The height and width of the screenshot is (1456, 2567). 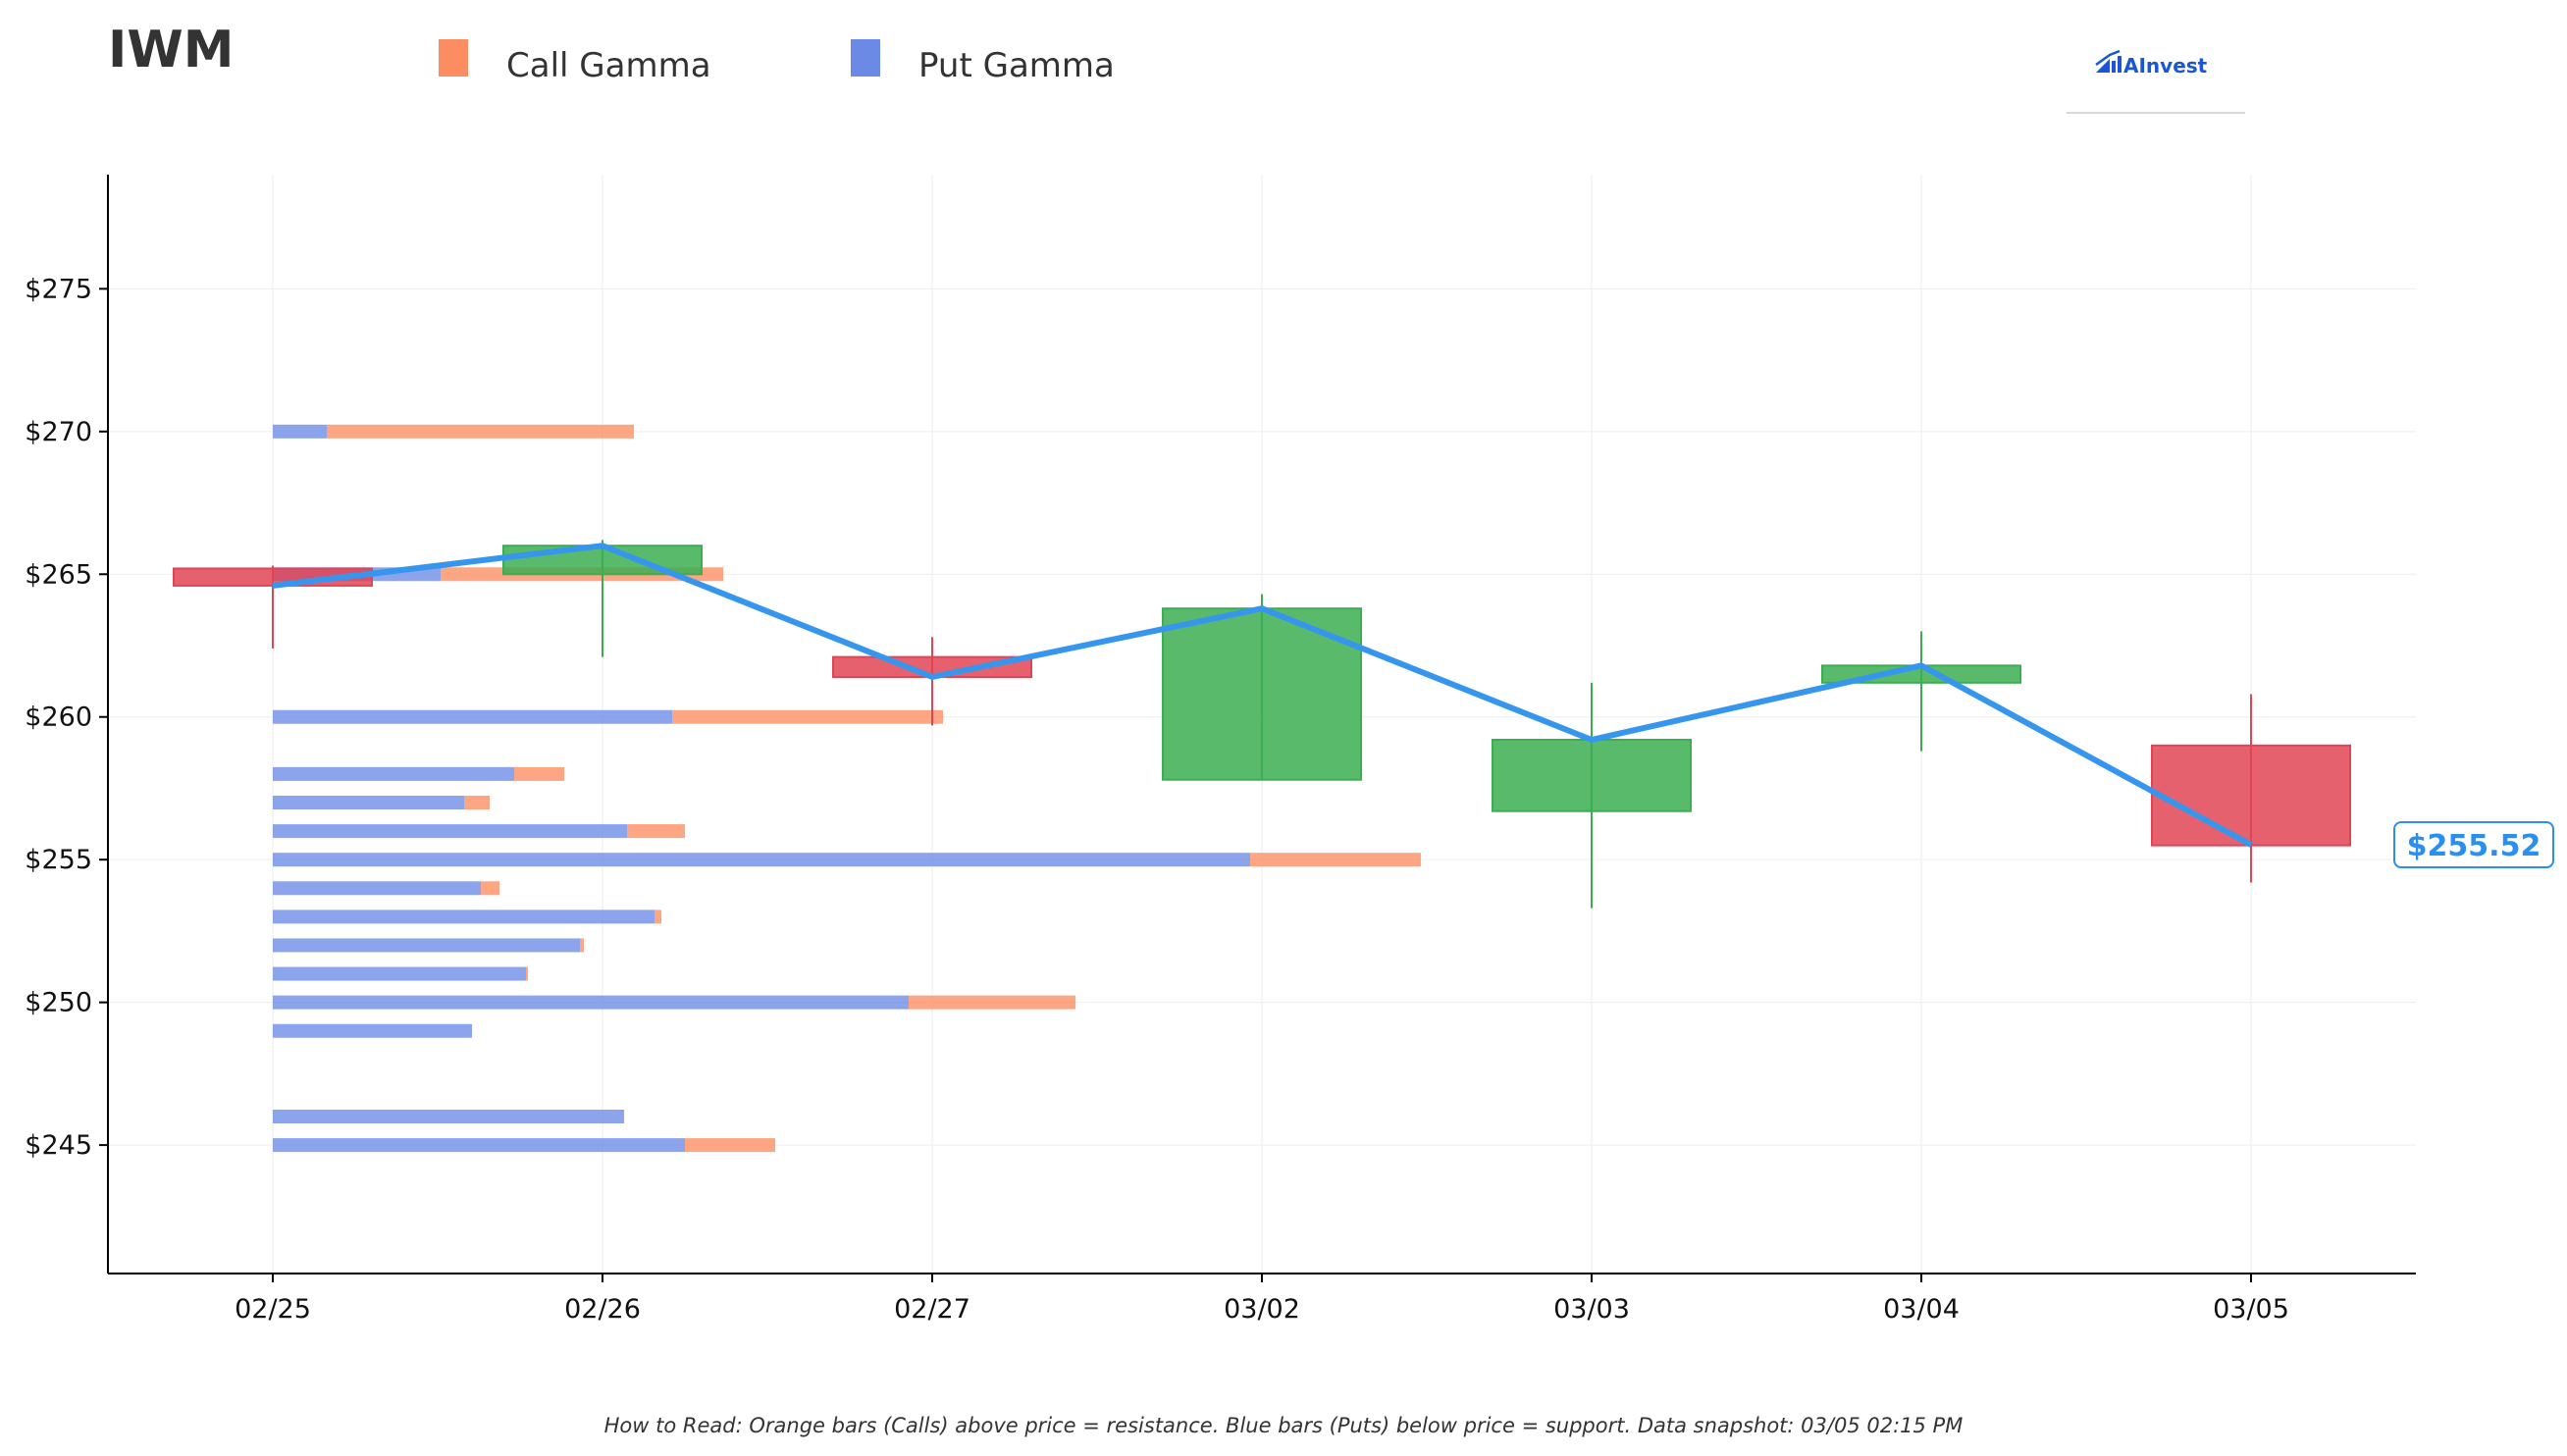 I want to click on legend-call-swatch, so click(x=454, y=58).